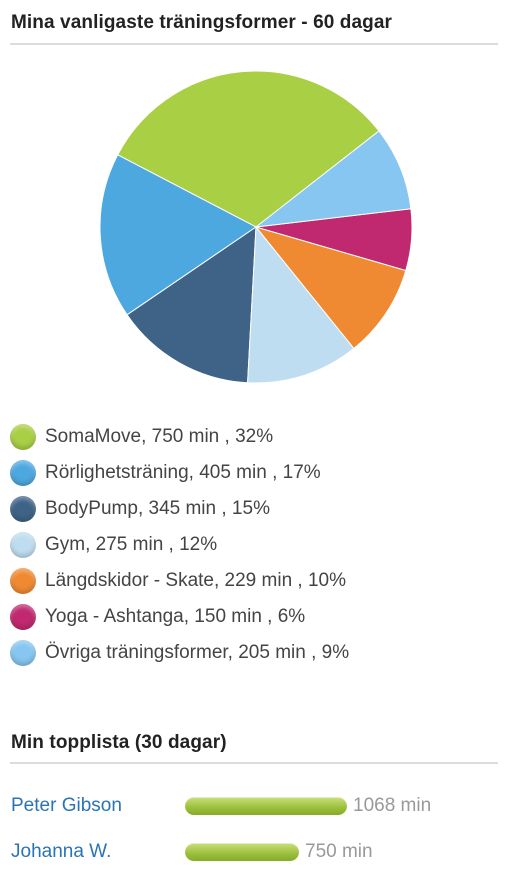 The height and width of the screenshot is (878, 506). I want to click on pie-slice-somamove, so click(248, 149).